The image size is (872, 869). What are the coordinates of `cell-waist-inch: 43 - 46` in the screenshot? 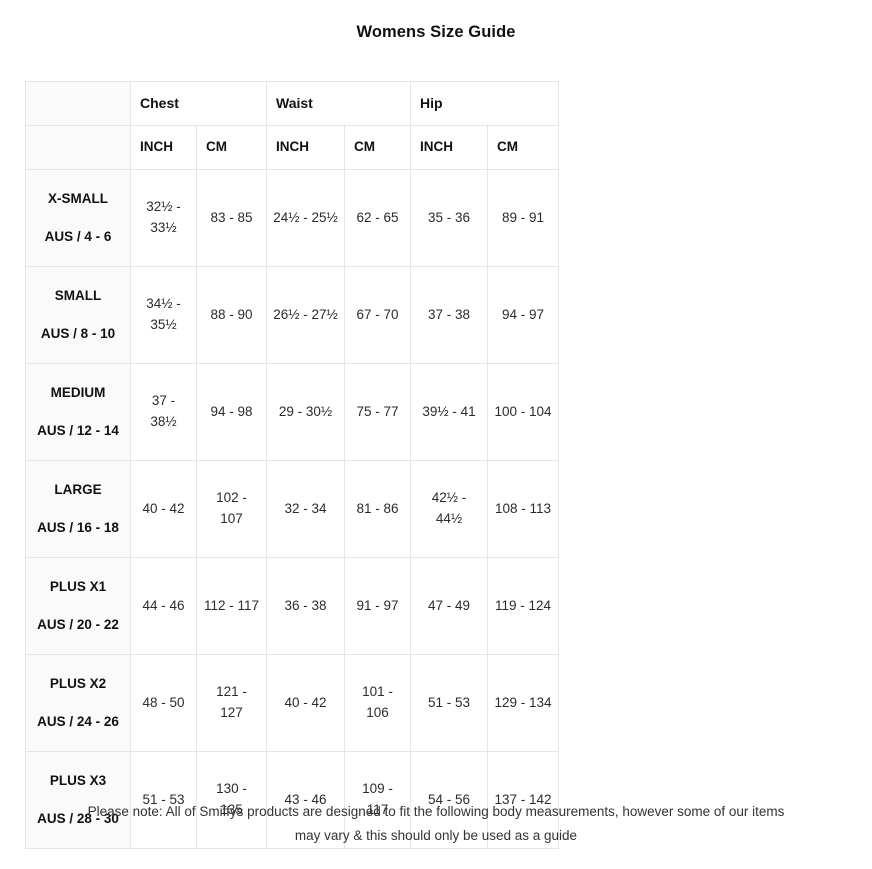 It's located at (305, 800).